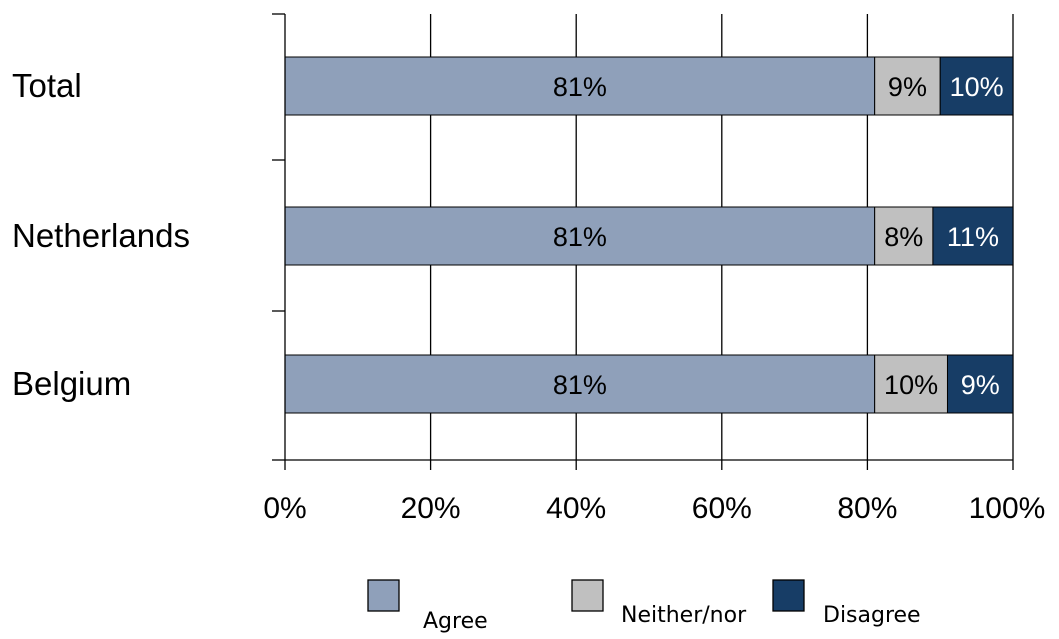 The height and width of the screenshot is (639, 1059). Describe the element at coordinates (872, 615) in the screenshot. I see `legend-label: Disagree` at that location.